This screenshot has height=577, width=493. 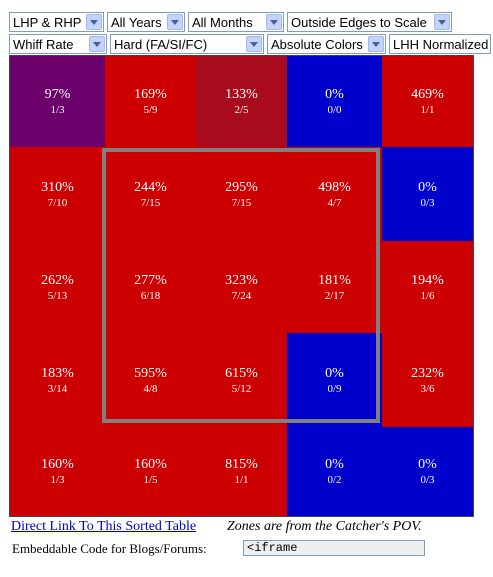 What do you see at coordinates (57, 373) in the screenshot?
I see `zone-percent: 183%` at bounding box center [57, 373].